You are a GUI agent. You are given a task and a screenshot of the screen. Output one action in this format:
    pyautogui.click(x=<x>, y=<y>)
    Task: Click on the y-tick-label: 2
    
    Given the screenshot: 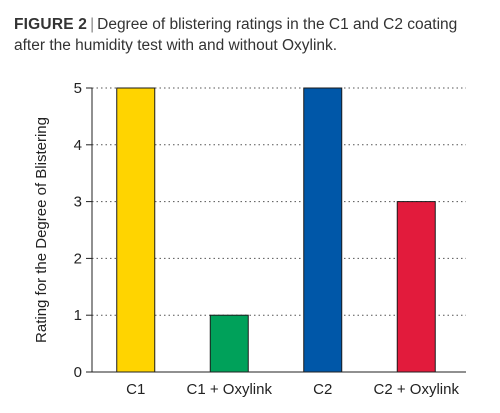 What is the action you would take?
    pyautogui.click(x=78, y=258)
    